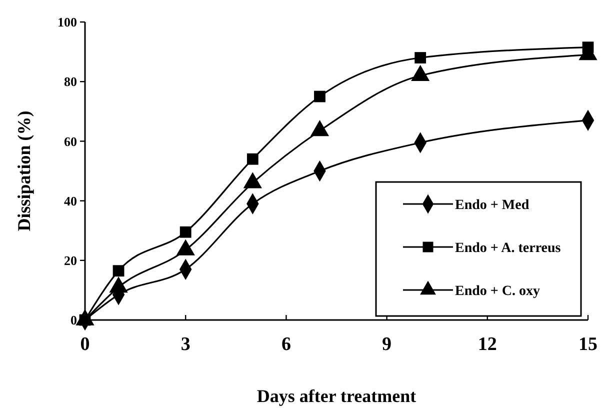 The height and width of the screenshot is (410, 605). Describe the element at coordinates (70, 260) in the screenshot. I see `y-tick-label: 20` at that location.